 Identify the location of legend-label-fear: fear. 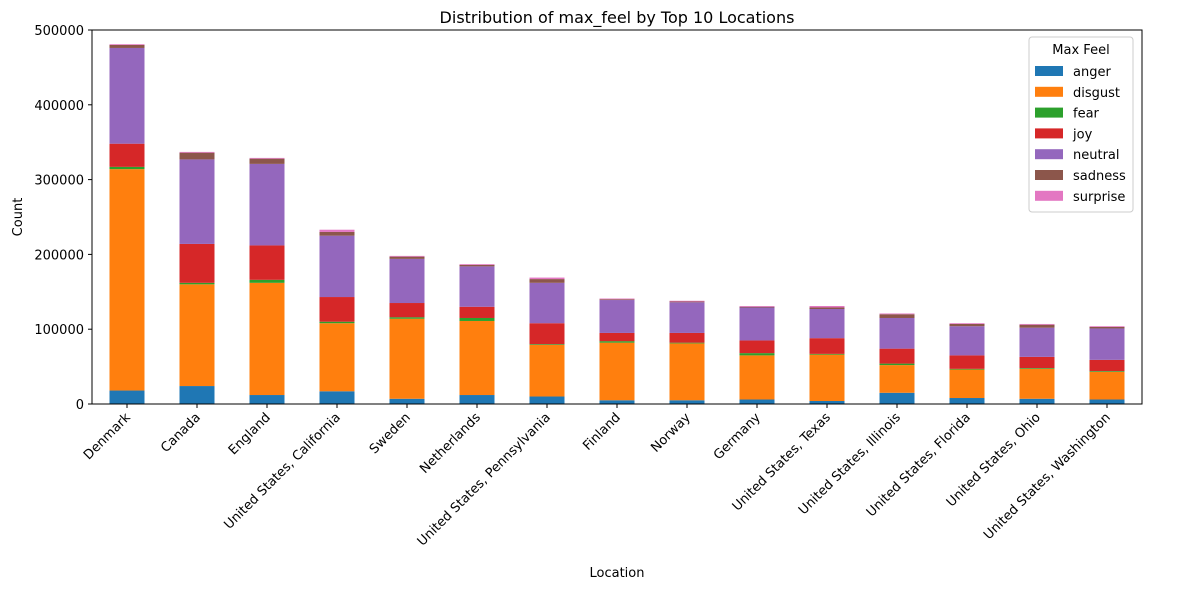
(1086, 114).